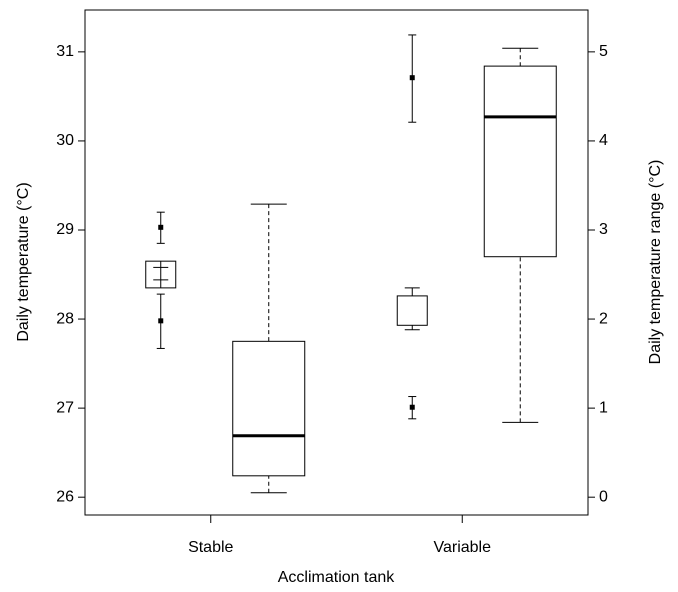 Image resolution: width=678 pixels, height=592 pixels. What do you see at coordinates (65, 229) in the screenshot?
I see `y-tick-label: 29` at bounding box center [65, 229].